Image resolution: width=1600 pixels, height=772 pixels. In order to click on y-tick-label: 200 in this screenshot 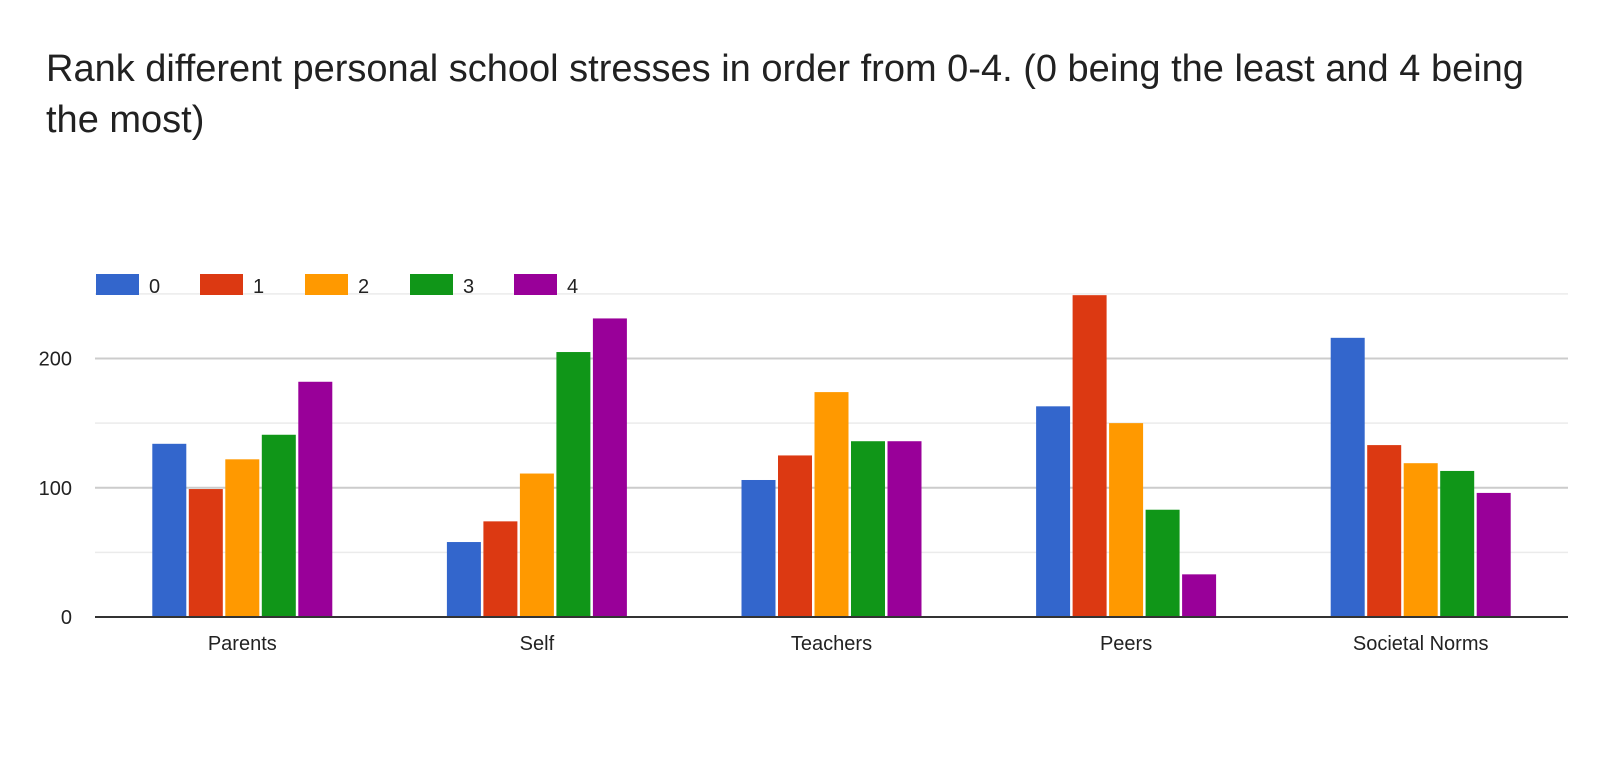, I will do `click(55, 360)`.